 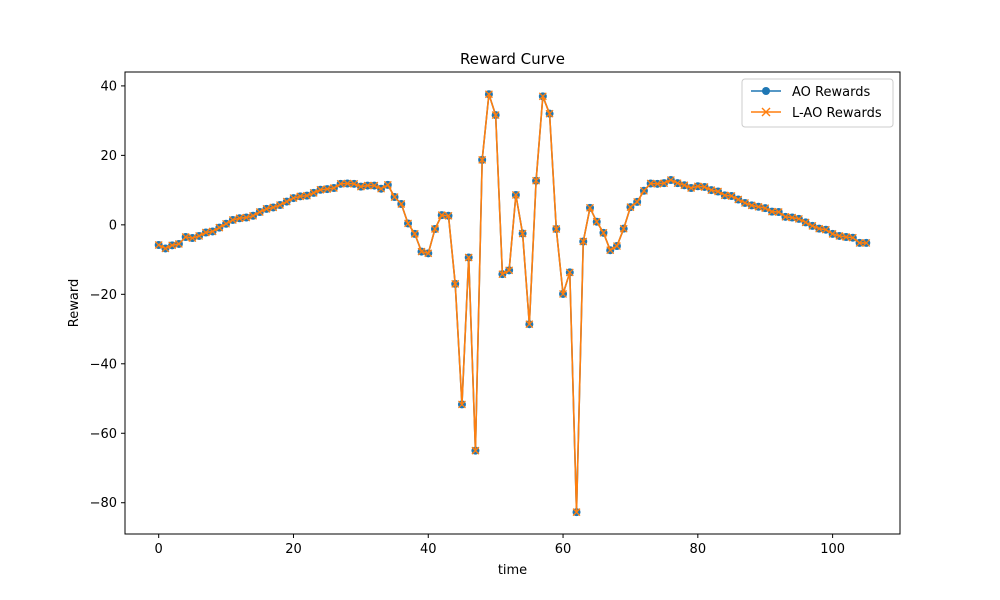 I want to click on y-tick-label: 20, so click(x=108, y=156).